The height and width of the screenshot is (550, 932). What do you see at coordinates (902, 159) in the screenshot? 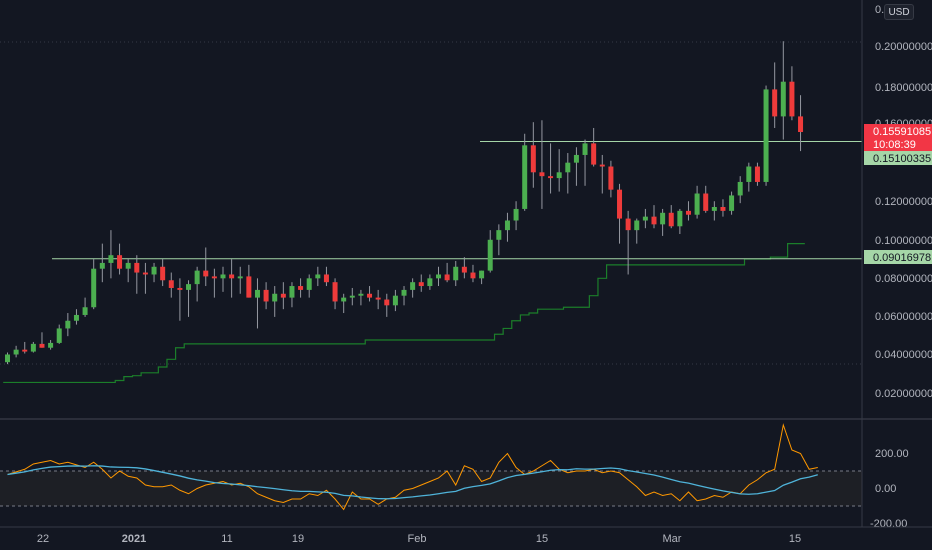
I see `upper-level-value: 0.15100335` at bounding box center [902, 159].